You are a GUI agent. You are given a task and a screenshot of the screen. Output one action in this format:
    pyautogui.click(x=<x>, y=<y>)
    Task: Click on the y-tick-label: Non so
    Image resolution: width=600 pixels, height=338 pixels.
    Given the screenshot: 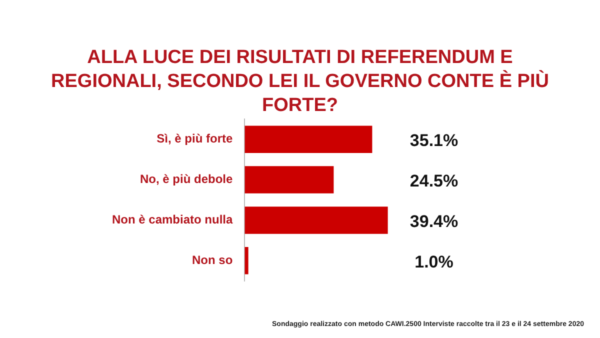 What is the action you would take?
    pyautogui.click(x=212, y=259)
    